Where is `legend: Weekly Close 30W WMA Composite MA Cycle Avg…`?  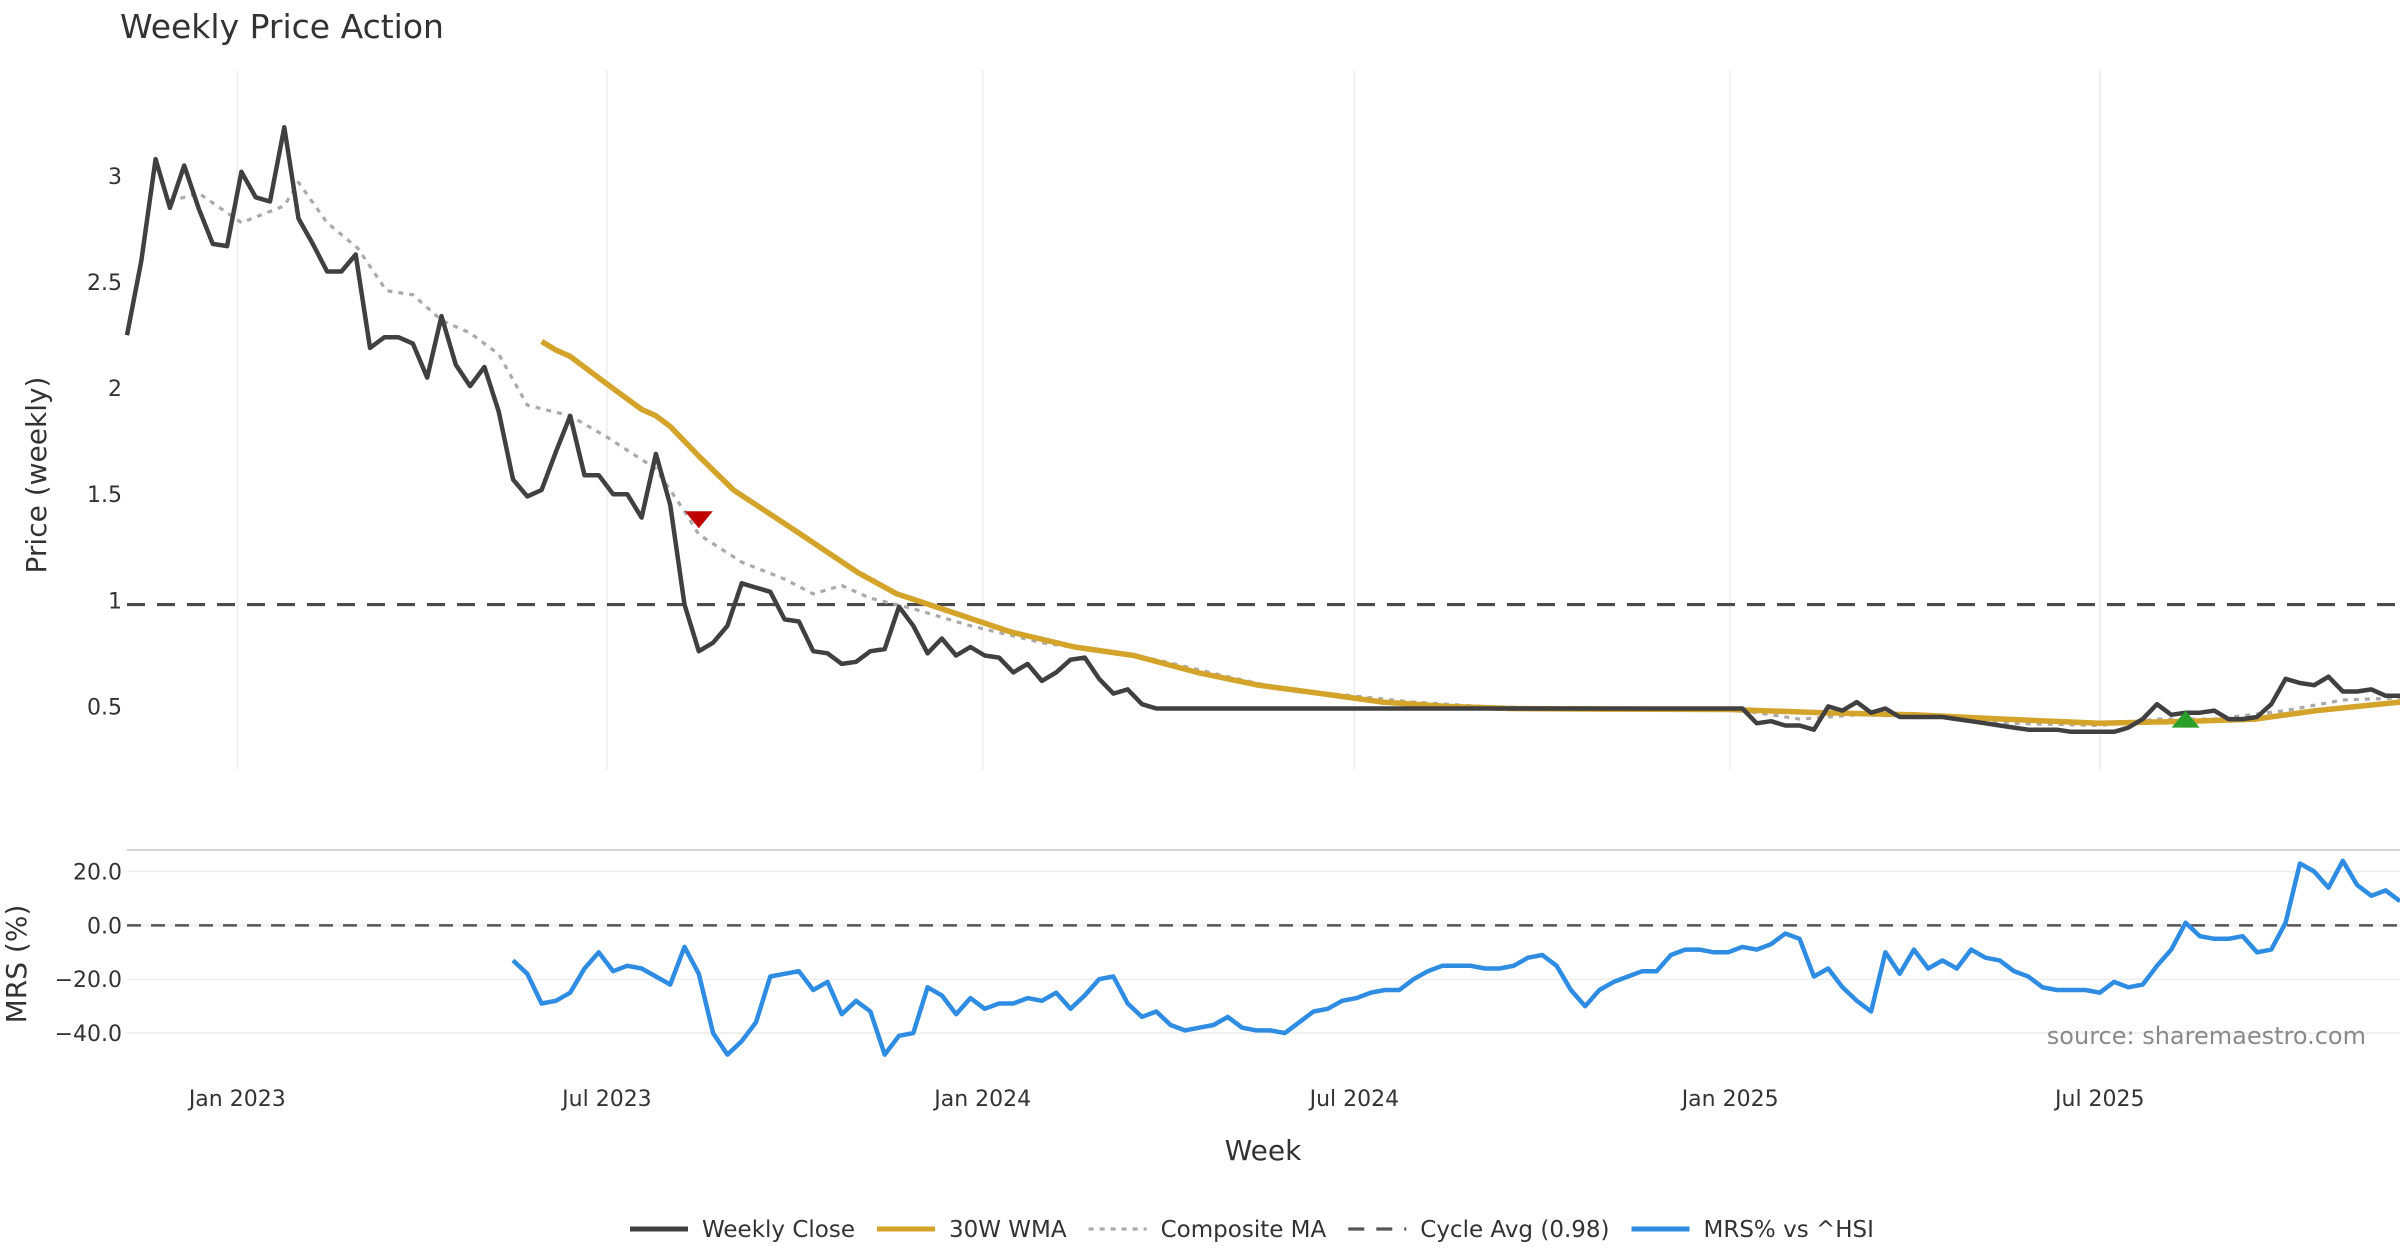
legend: Weekly Close 30W WMA Composite MA Cycle Avg… is located at coordinates (1252, 1230).